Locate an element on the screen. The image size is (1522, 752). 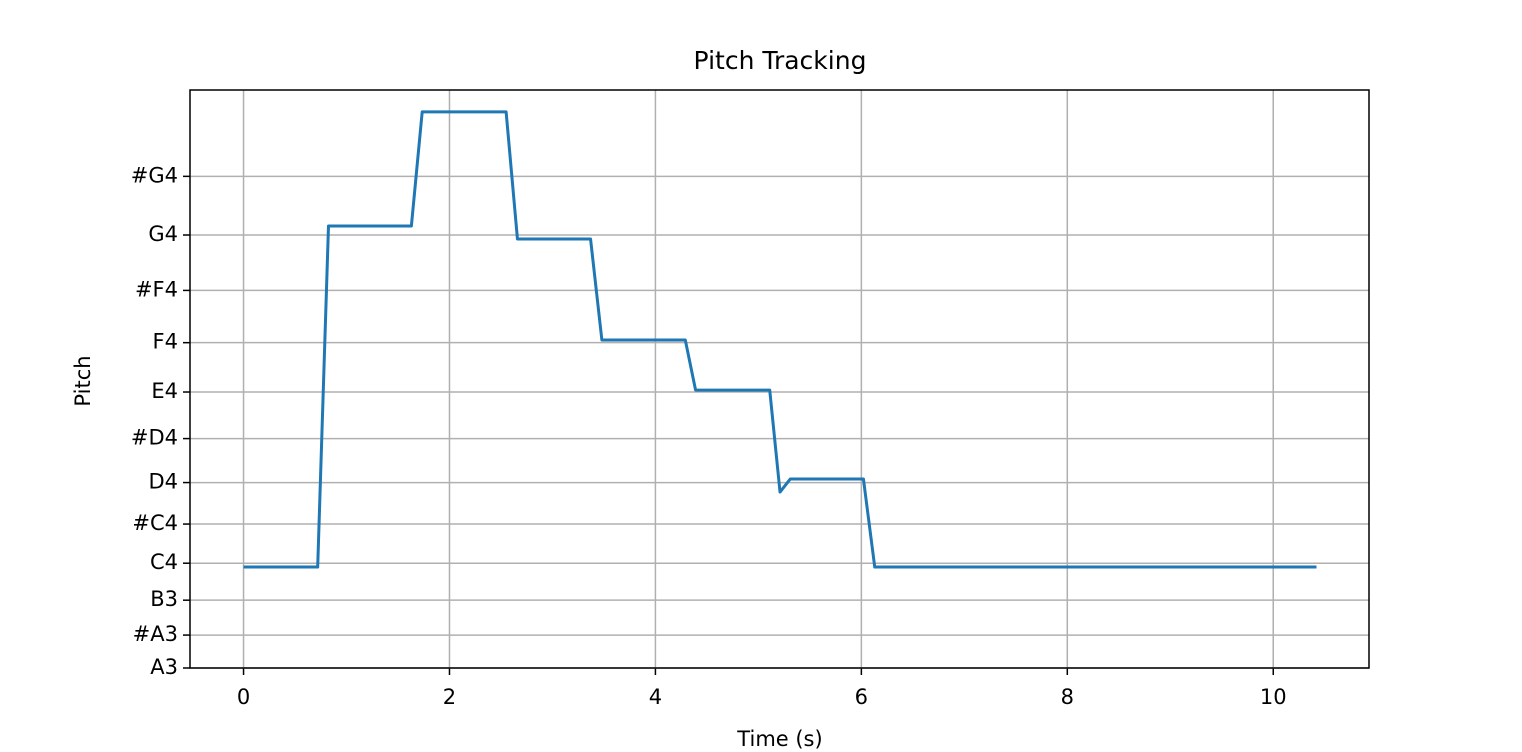
y-tick-label: #C4 is located at coordinates (155, 523).